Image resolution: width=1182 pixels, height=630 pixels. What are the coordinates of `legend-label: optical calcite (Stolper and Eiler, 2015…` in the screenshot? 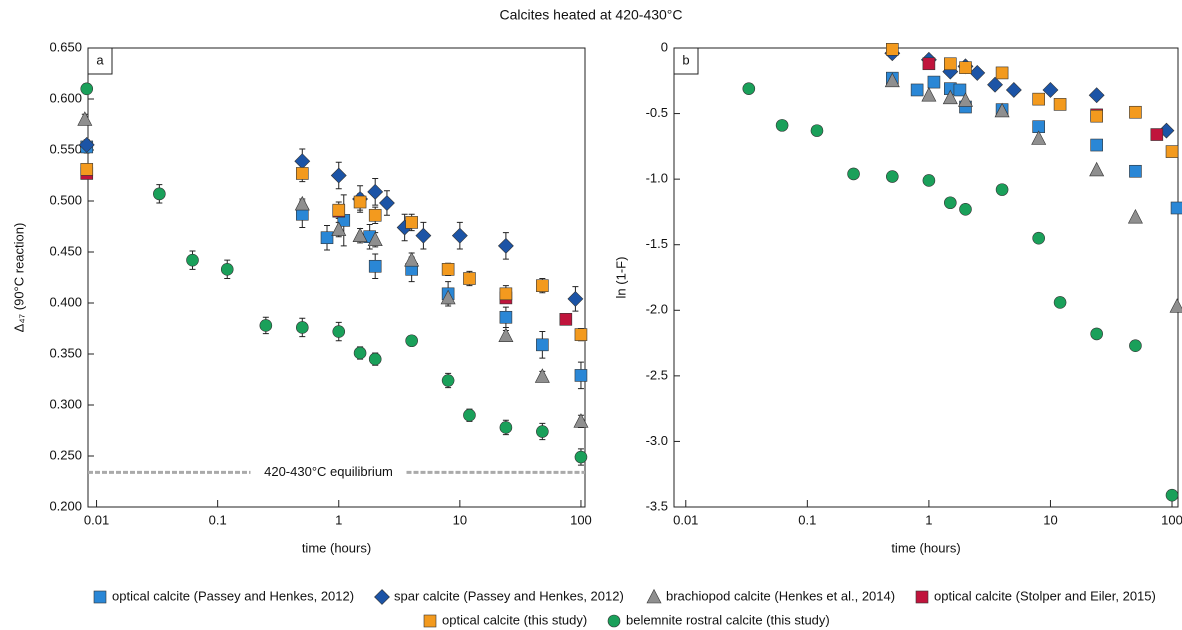 It's located at (1045, 595).